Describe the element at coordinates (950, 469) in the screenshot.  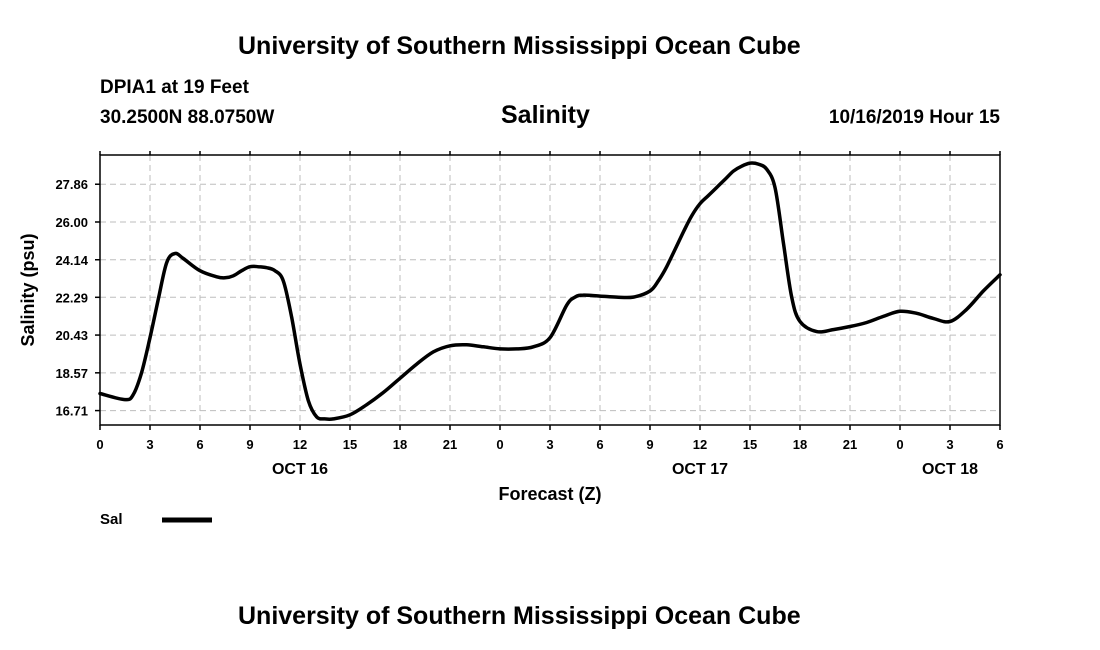
I see `date-label: OCT 18` at that location.